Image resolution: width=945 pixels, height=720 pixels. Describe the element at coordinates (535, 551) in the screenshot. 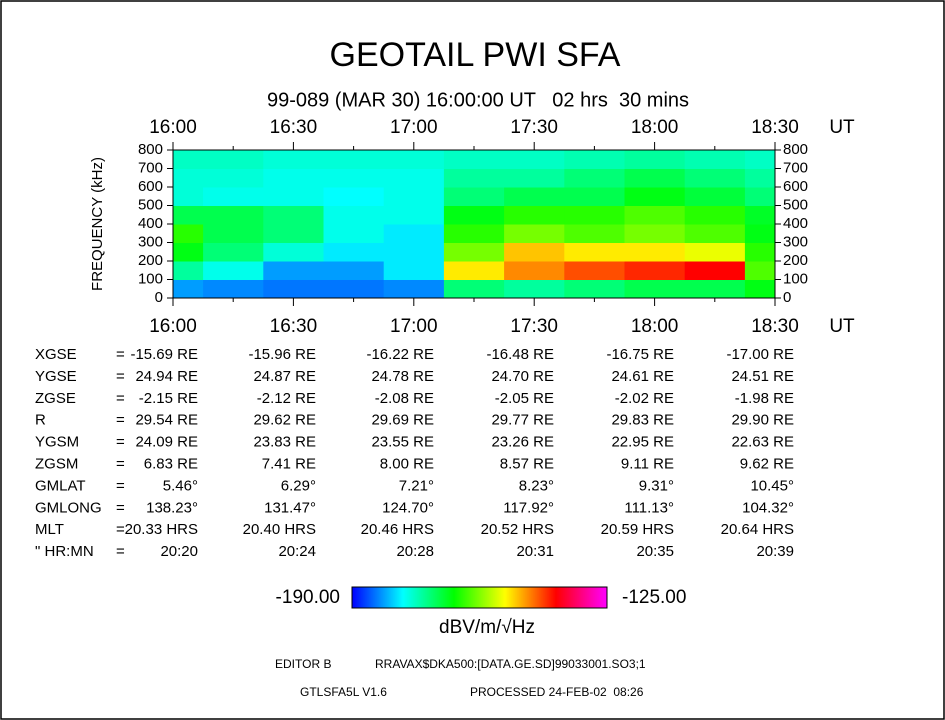

I see `table-cell: 20:31` at that location.